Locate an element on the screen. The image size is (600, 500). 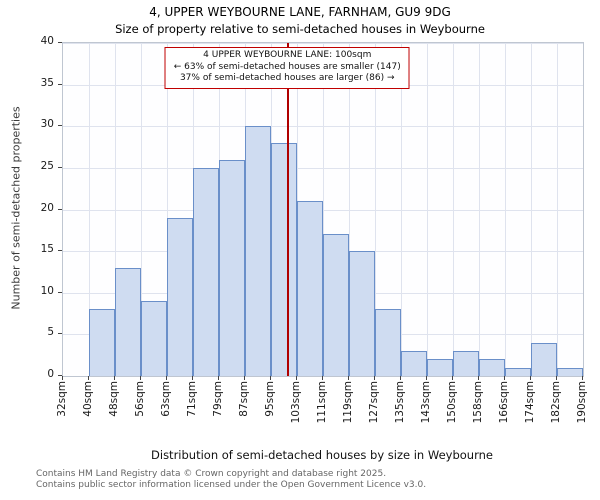
x-tick-label-text: 158sqm is located at coordinates (478, 402).